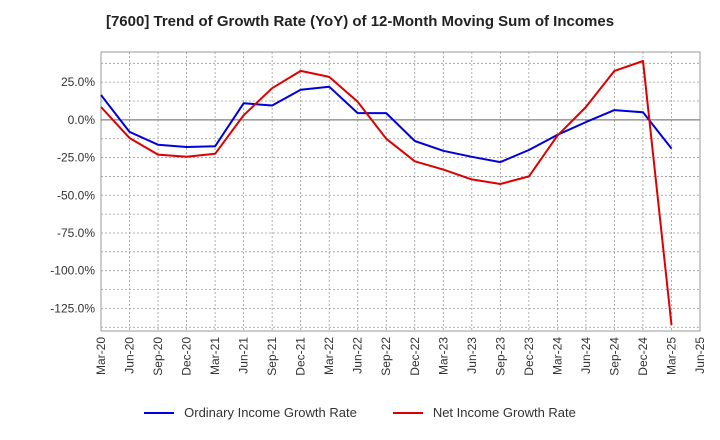  What do you see at coordinates (529, 356) in the screenshot?
I see `x-tick-label: Dec-23` at bounding box center [529, 356].